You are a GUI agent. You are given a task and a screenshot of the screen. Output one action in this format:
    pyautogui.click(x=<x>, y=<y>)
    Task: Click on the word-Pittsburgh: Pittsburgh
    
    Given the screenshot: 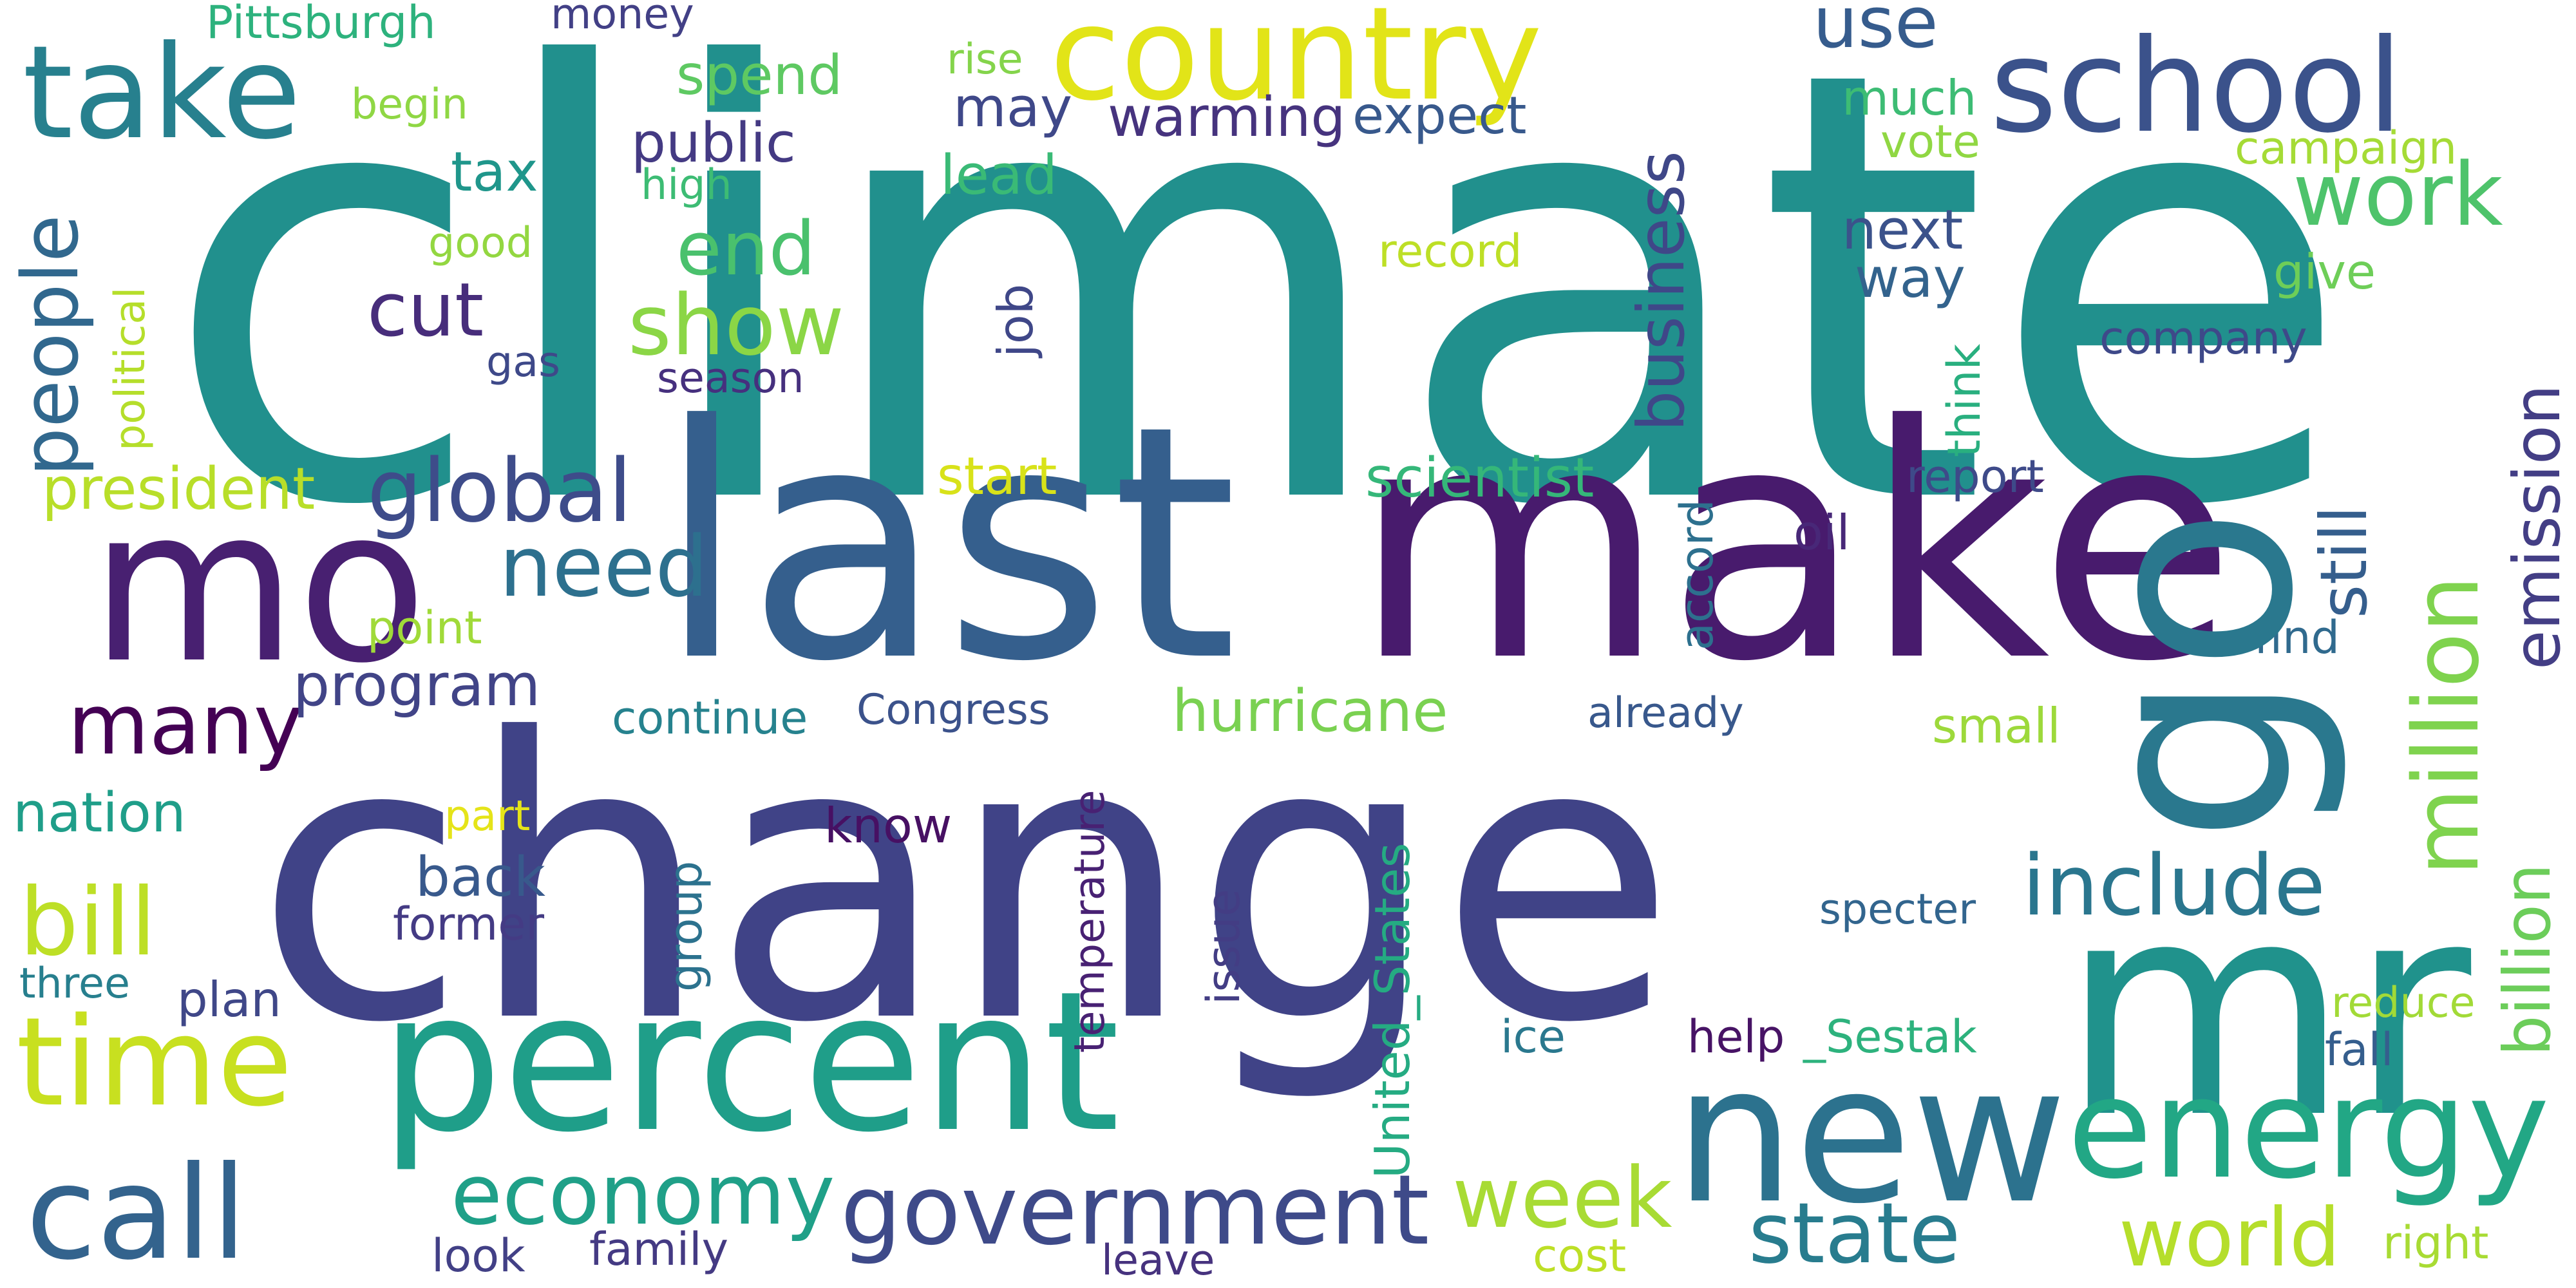 What is the action you would take?
    pyautogui.click(x=321, y=24)
    